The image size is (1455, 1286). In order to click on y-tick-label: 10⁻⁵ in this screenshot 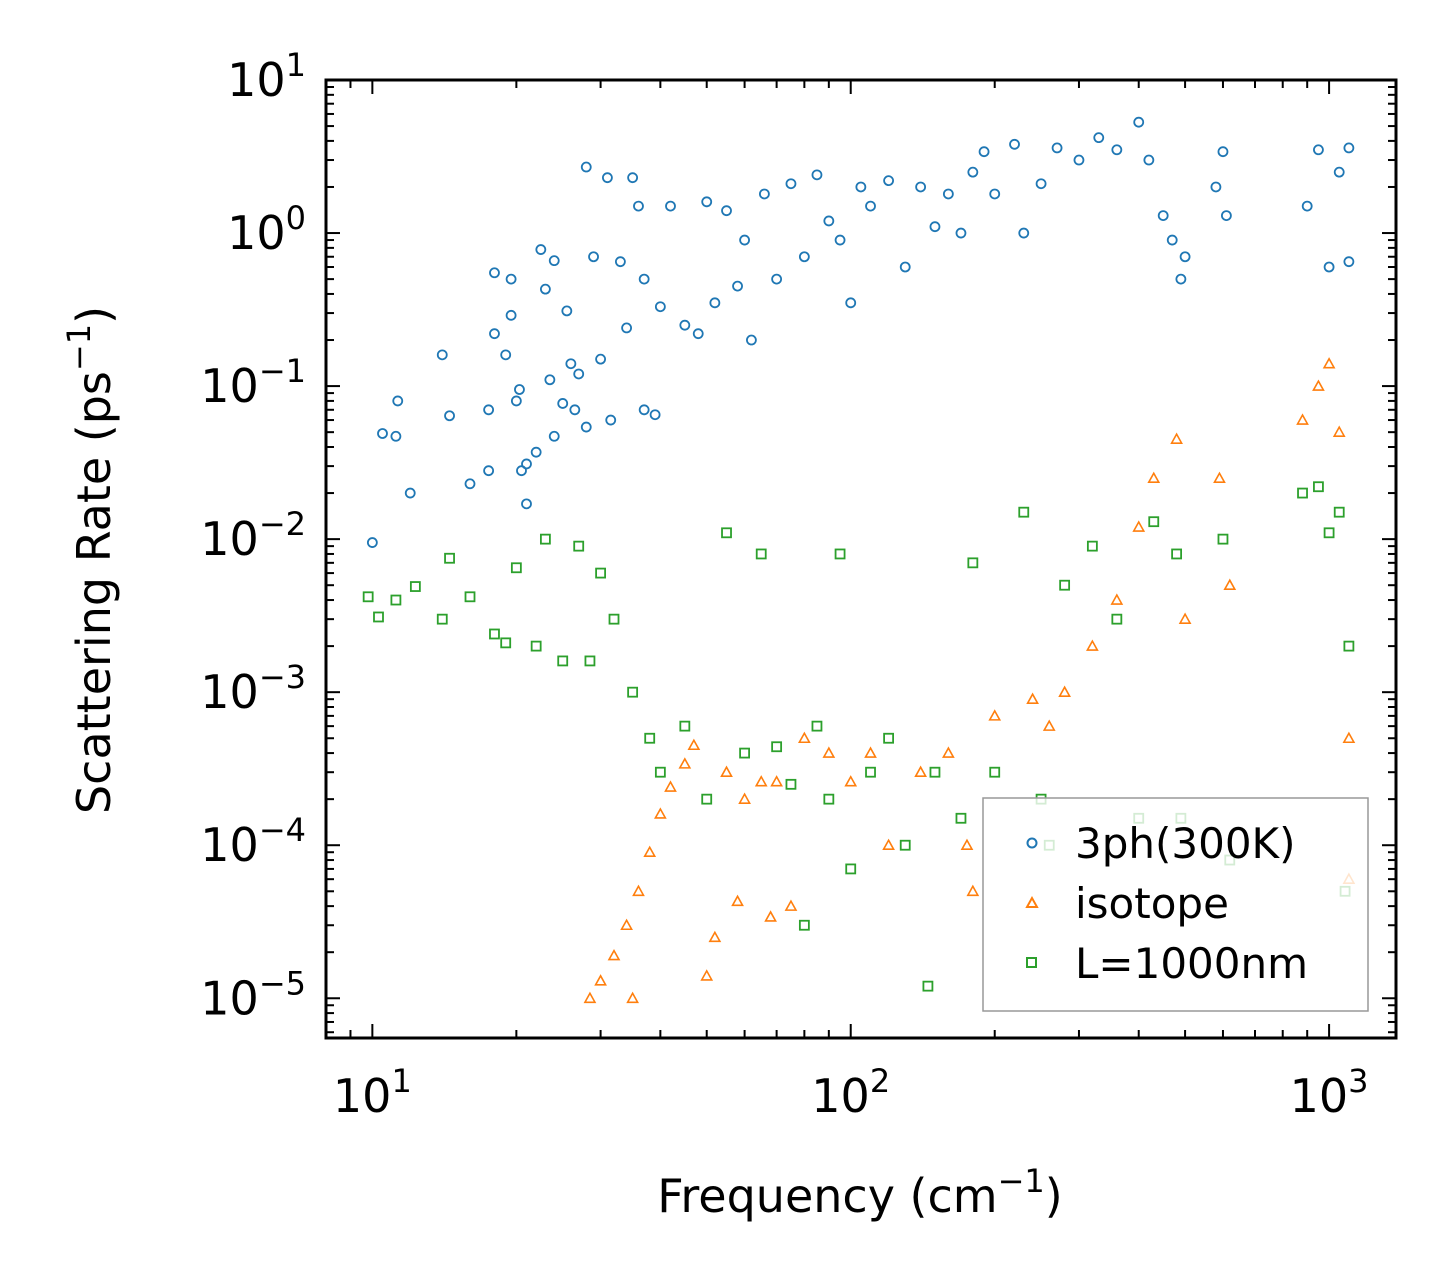, I will do `click(253, 994)`.